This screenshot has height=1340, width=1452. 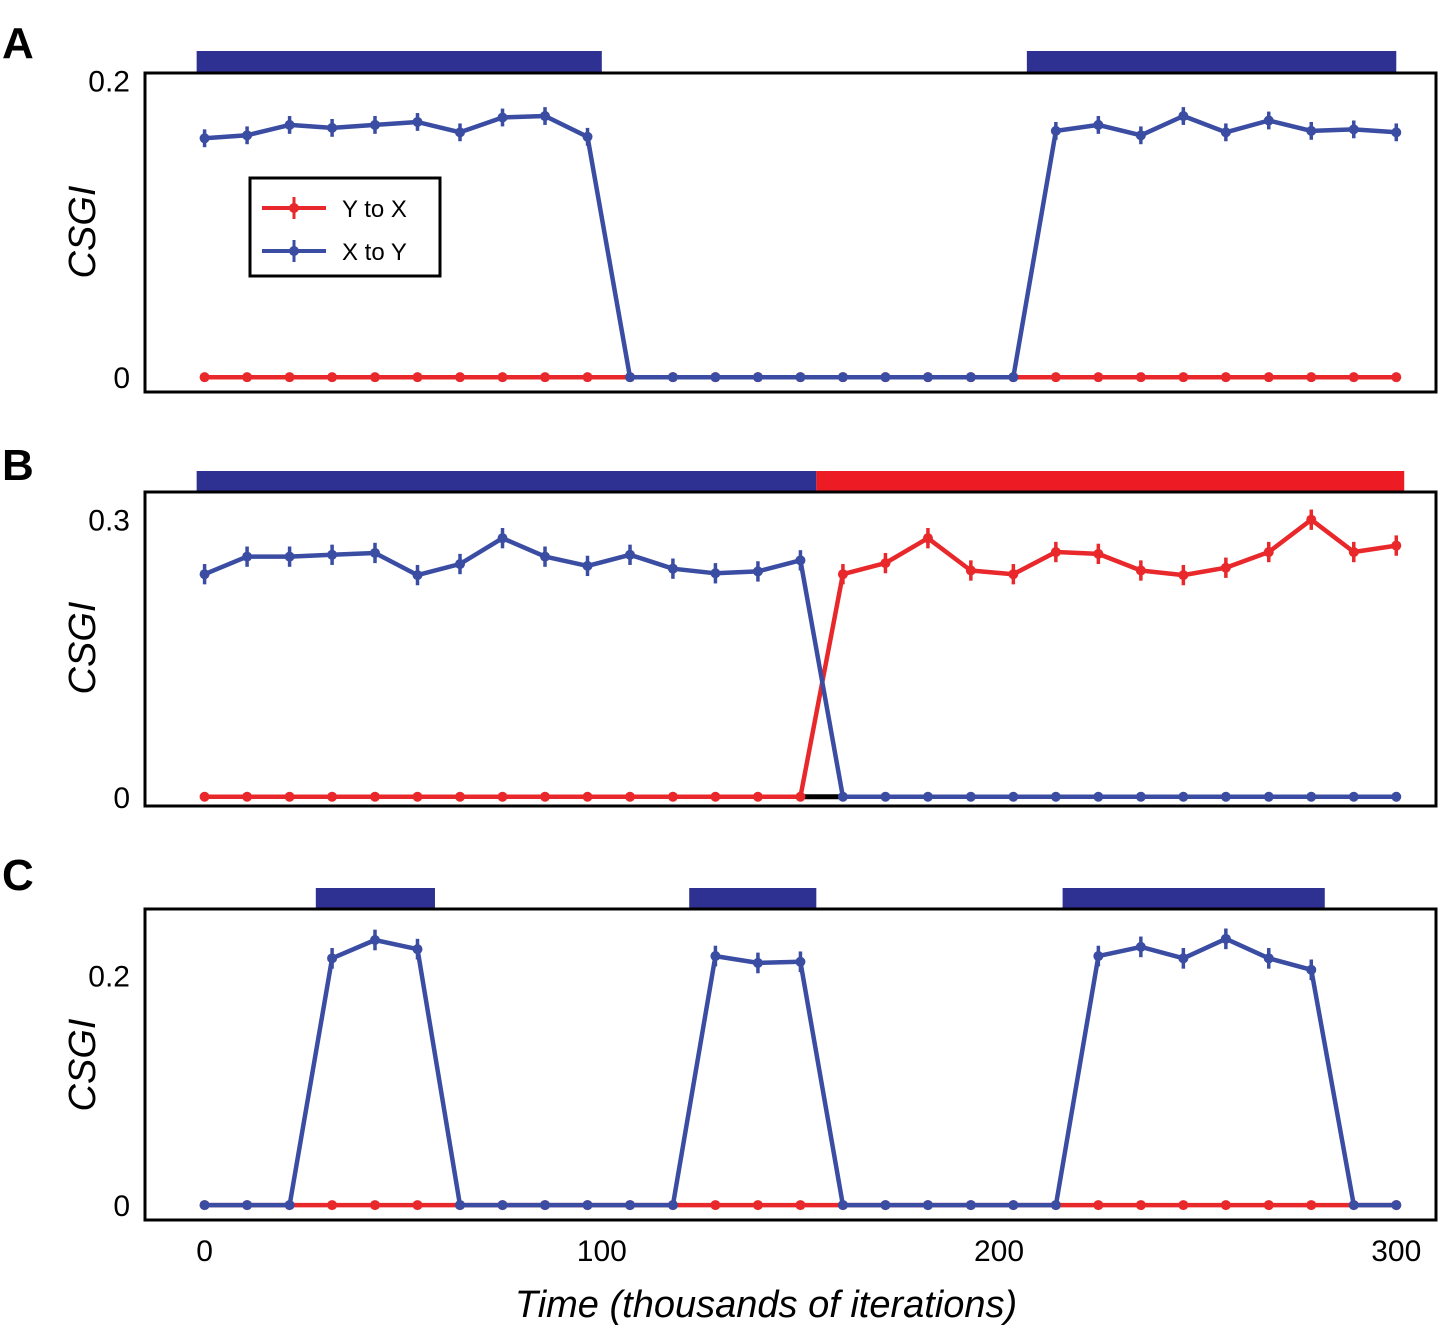 I want to click on x-ticks: 0 100 200 300, so click(x=808, y=1251).